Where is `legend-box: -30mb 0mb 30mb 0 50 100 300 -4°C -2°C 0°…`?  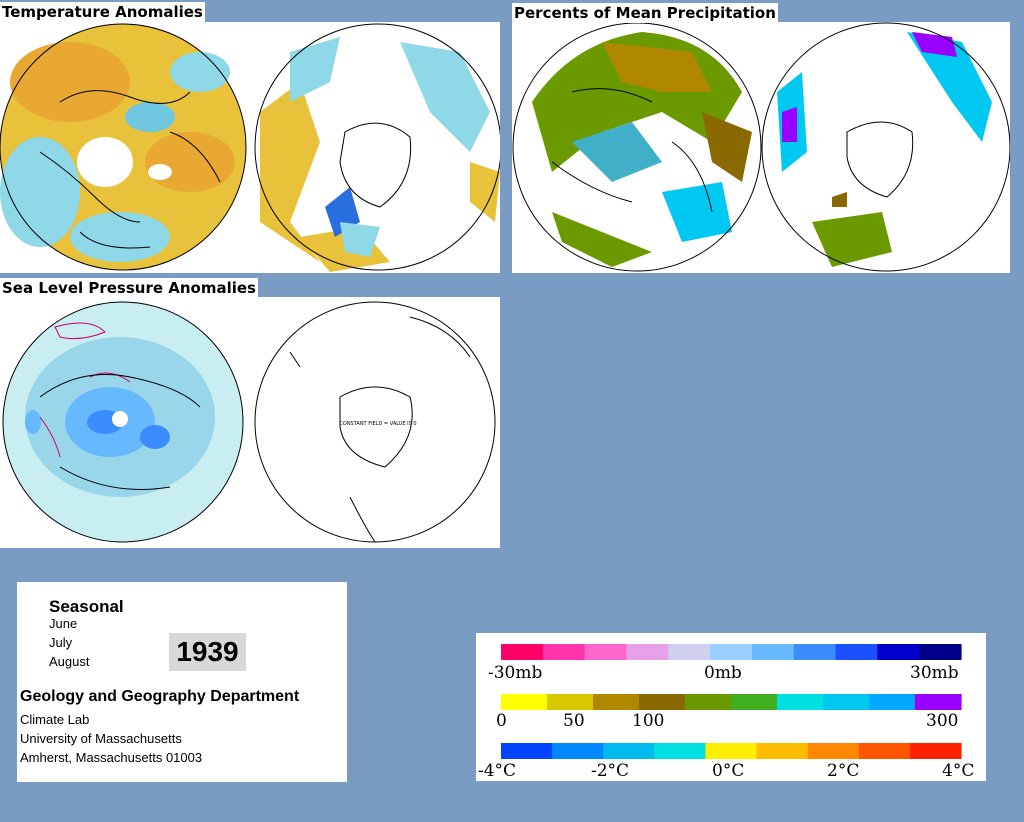 legend-box: -30mb 0mb 30mb 0 50 100 300 -4°C -2°C 0°… is located at coordinates (731, 707).